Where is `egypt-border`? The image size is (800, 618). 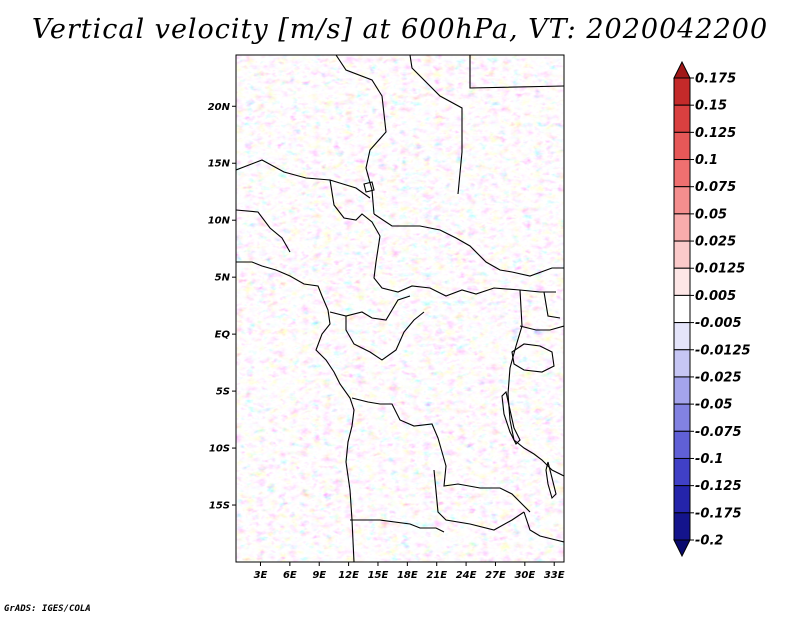
egypt-border is located at coordinates (436, 125).